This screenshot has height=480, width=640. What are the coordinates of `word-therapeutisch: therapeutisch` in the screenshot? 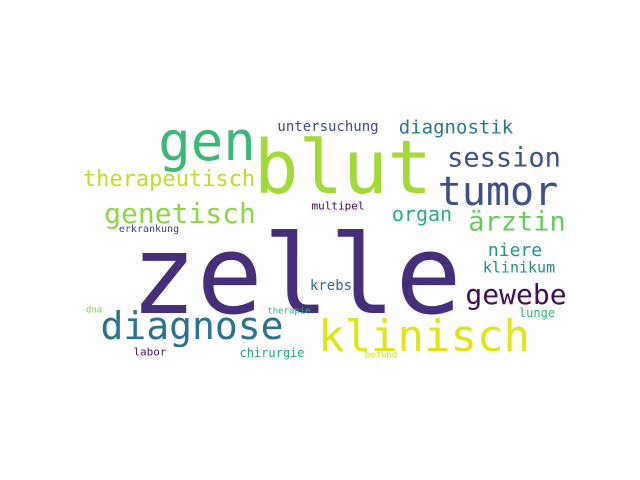 It's located at (169, 179).